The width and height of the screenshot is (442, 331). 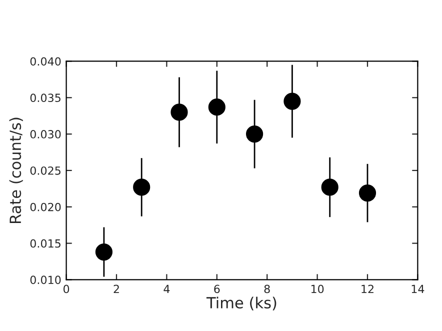 I want to click on y-tick-label: 0.030, so click(x=45, y=134).